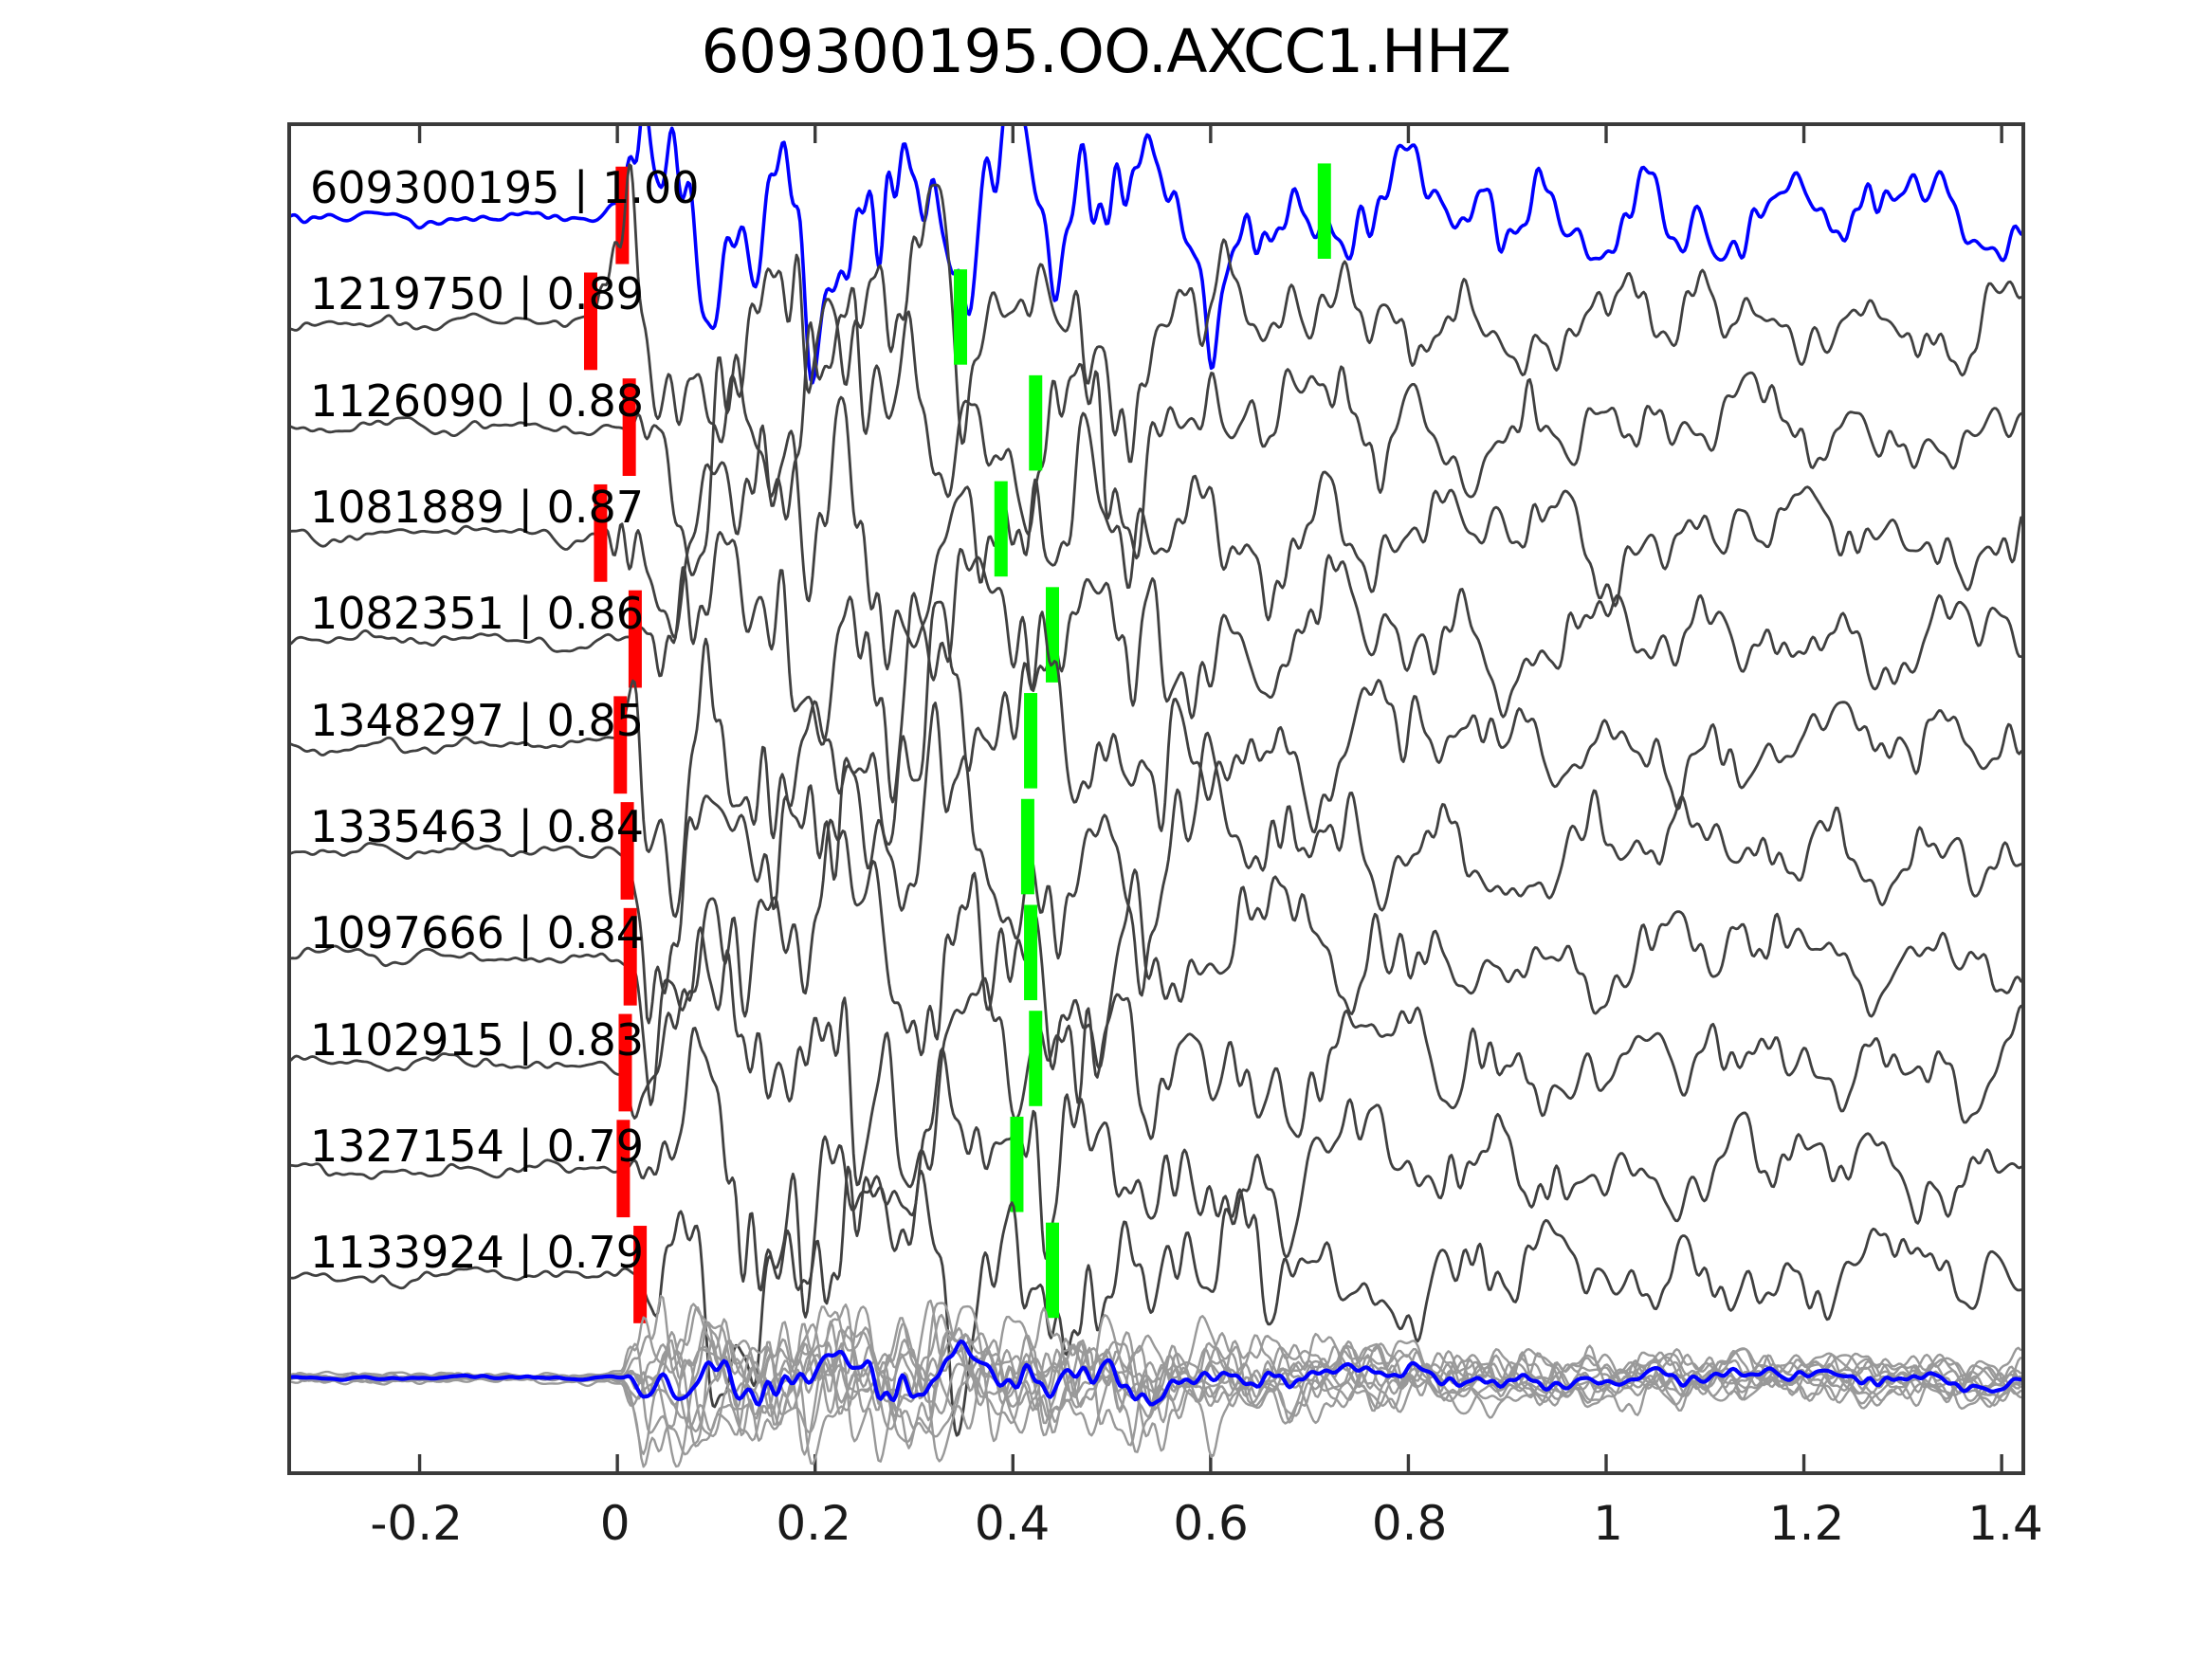 Image resolution: width=2212 pixels, height=1659 pixels. Describe the element at coordinates (477, 614) in the screenshot. I see `trace-label-1082351: 1082351 | 0.86` at that location.